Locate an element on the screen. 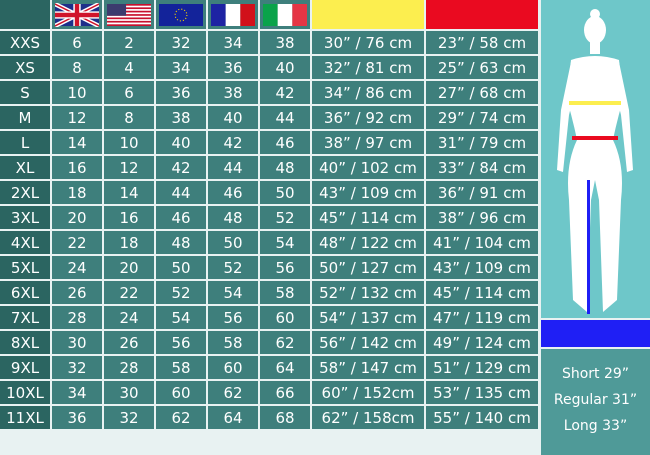 This screenshot has width=650, height=455. fr-cell: 56 is located at coordinates (233, 317).